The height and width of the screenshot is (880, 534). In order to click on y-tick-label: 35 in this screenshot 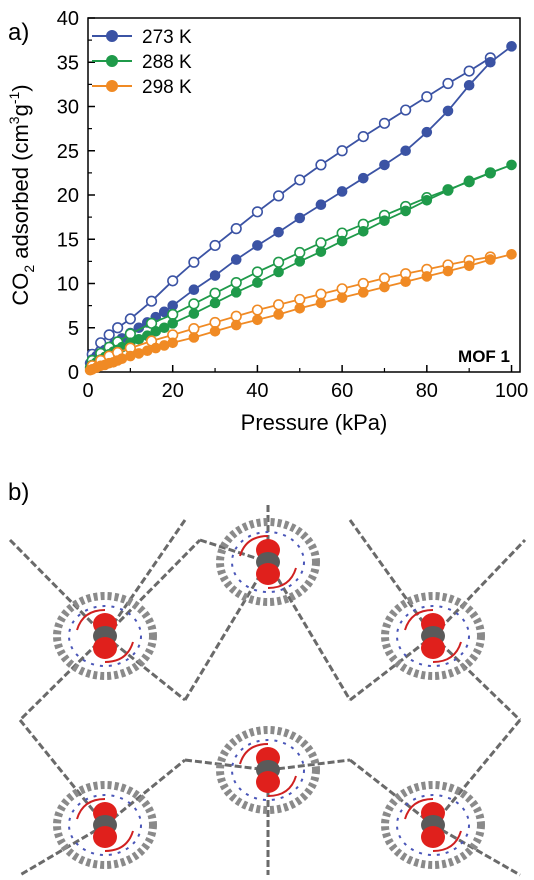, I will do `click(68, 63)`.